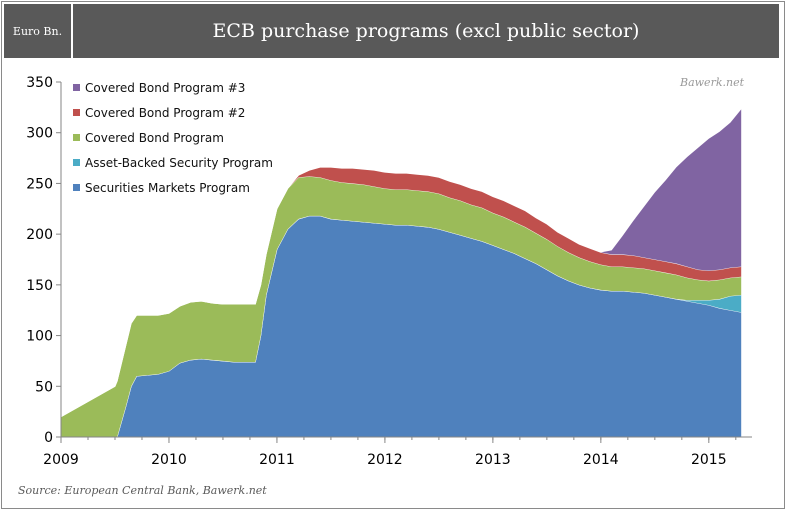  What do you see at coordinates (76, 137) in the screenshot?
I see `legend-swatch-covered-bond-program` at bounding box center [76, 137].